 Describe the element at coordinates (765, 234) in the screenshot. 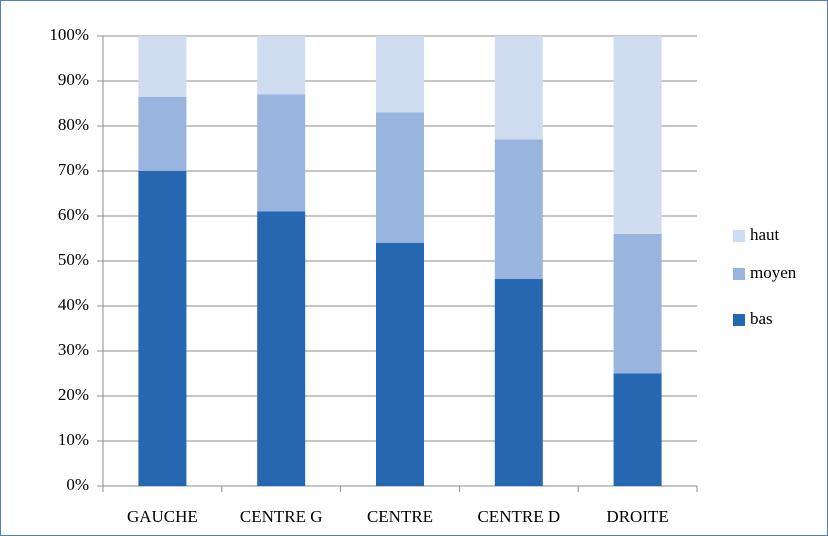

I see `legend-label: haut` at that location.